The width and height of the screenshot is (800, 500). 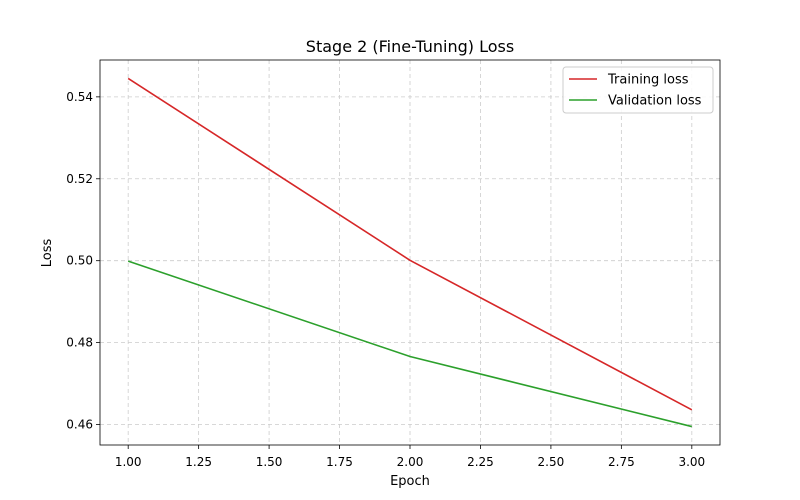 What do you see at coordinates (480, 462) in the screenshot?
I see `x-tick-label: 2.25` at bounding box center [480, 462].